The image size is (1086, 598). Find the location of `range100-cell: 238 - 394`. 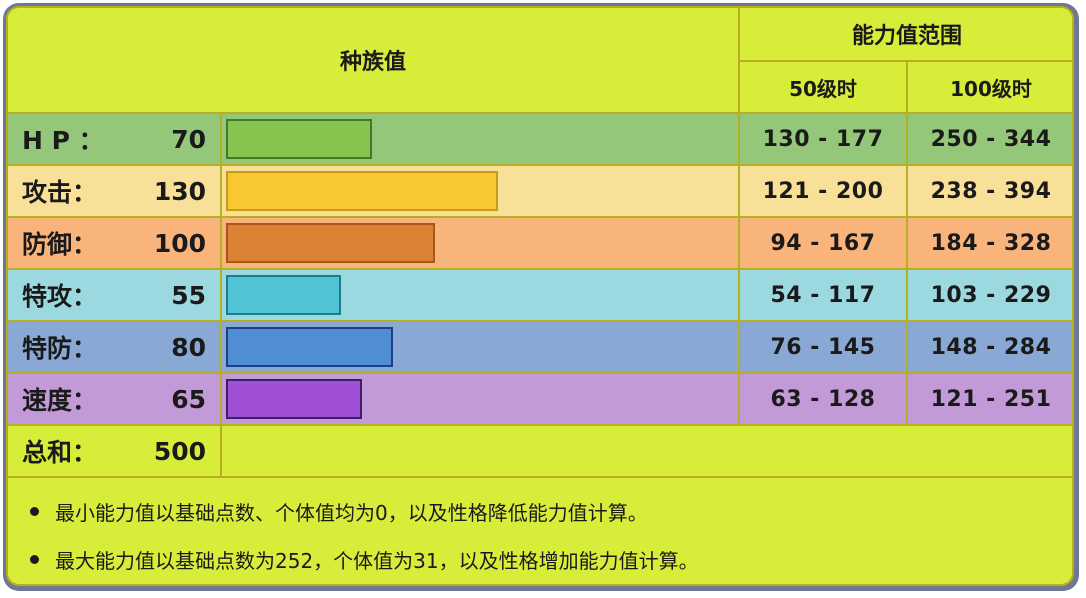

range100-cell: 238 - 394 is located at coordinates (990, 191).